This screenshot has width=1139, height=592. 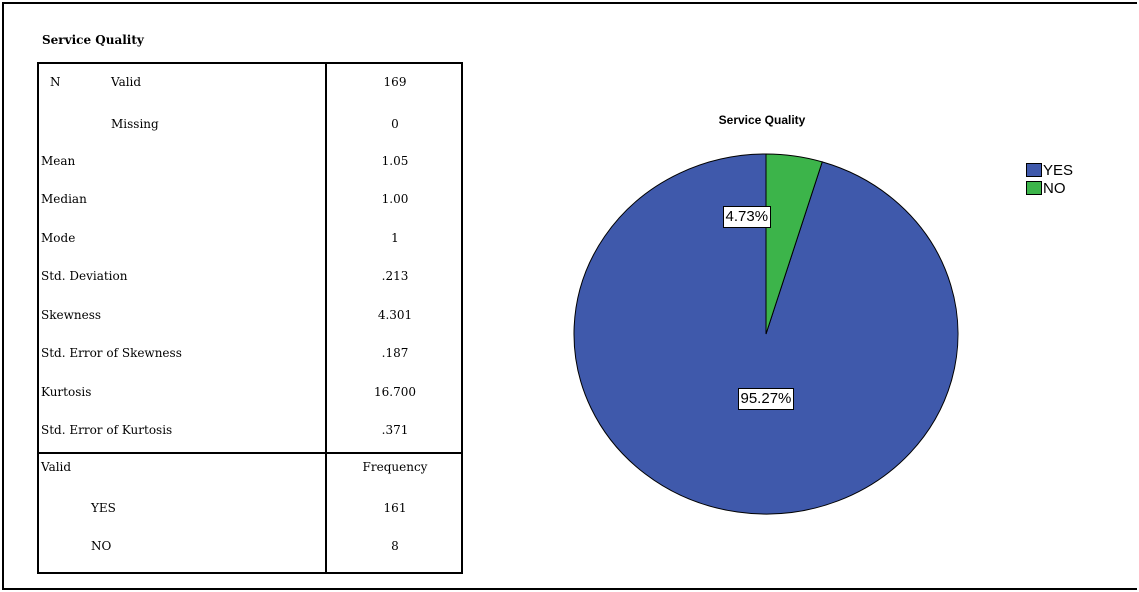 I want to click on pie-slice-no, so click(x=794, y=244).